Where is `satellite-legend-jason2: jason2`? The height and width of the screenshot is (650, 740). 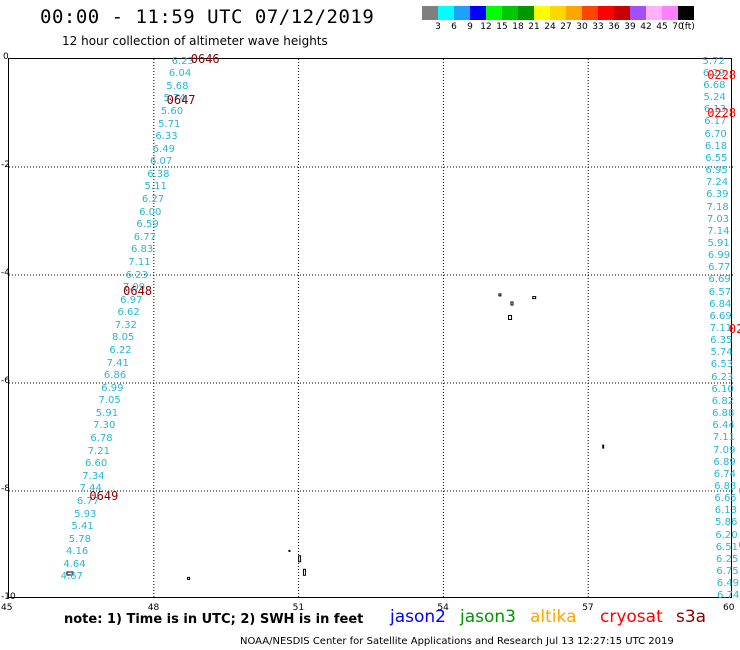
satellite-legend-jason2: jason2 is located at coordinates (418, 617).